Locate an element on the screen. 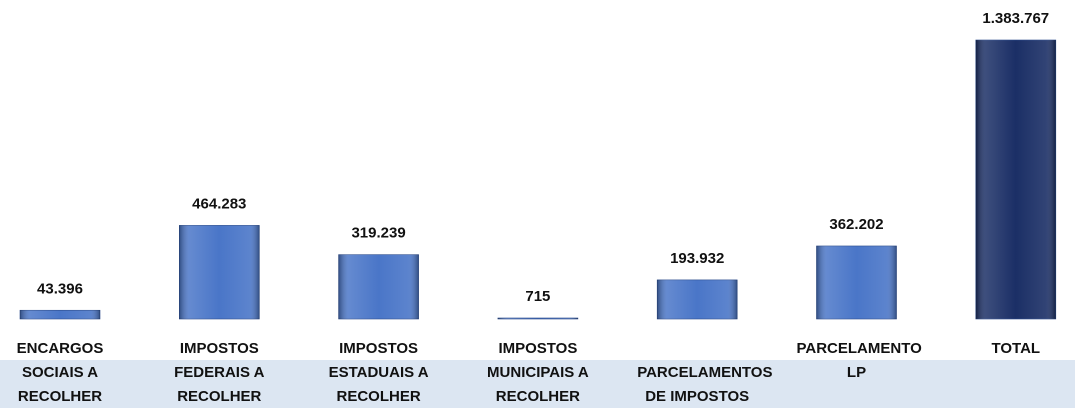 This screenshot has width=1075, height=409. category-label: PARCELAMENTO LP is located at coordinates (859, 360).